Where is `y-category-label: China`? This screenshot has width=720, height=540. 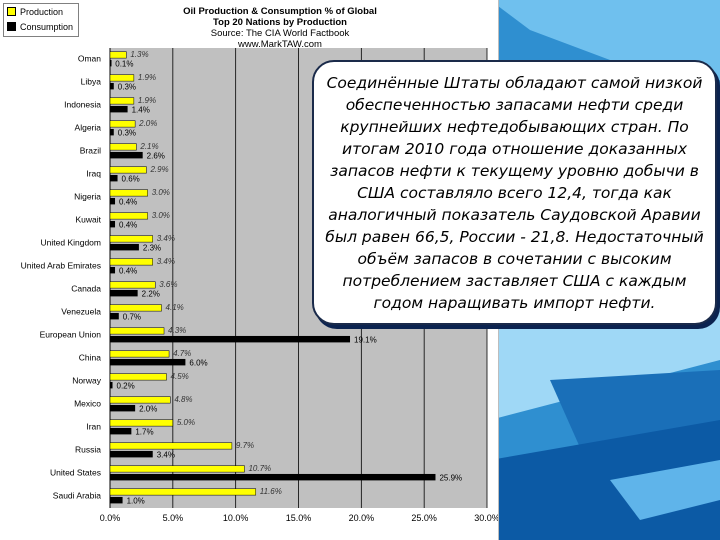 y-category-label: China is located at coordinates (90, 357).